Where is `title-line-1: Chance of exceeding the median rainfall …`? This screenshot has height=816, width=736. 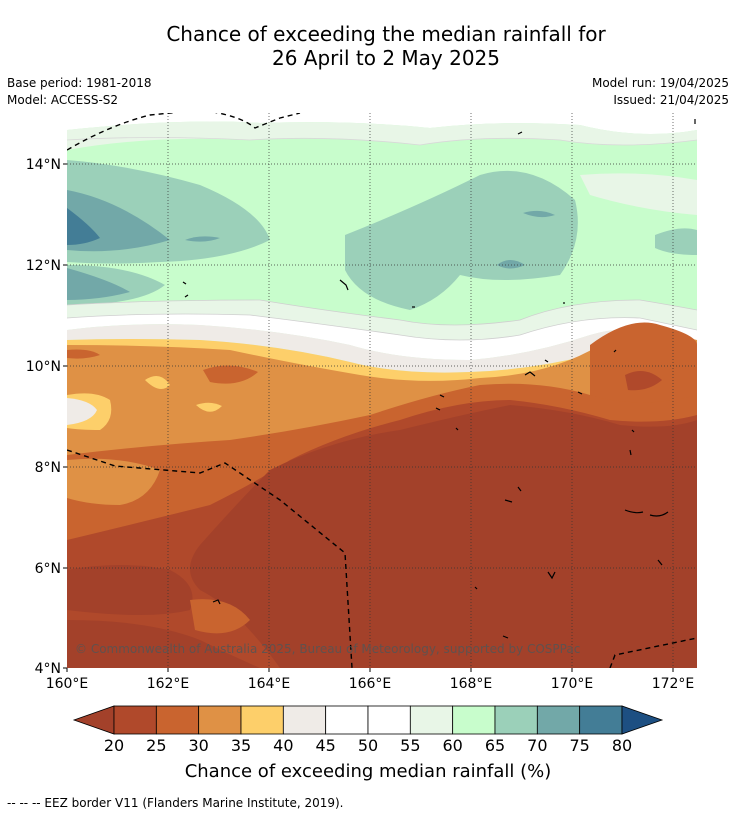 title-line-1: Chance of exceeding the median rainfall … is located at coordinates (386, 34).